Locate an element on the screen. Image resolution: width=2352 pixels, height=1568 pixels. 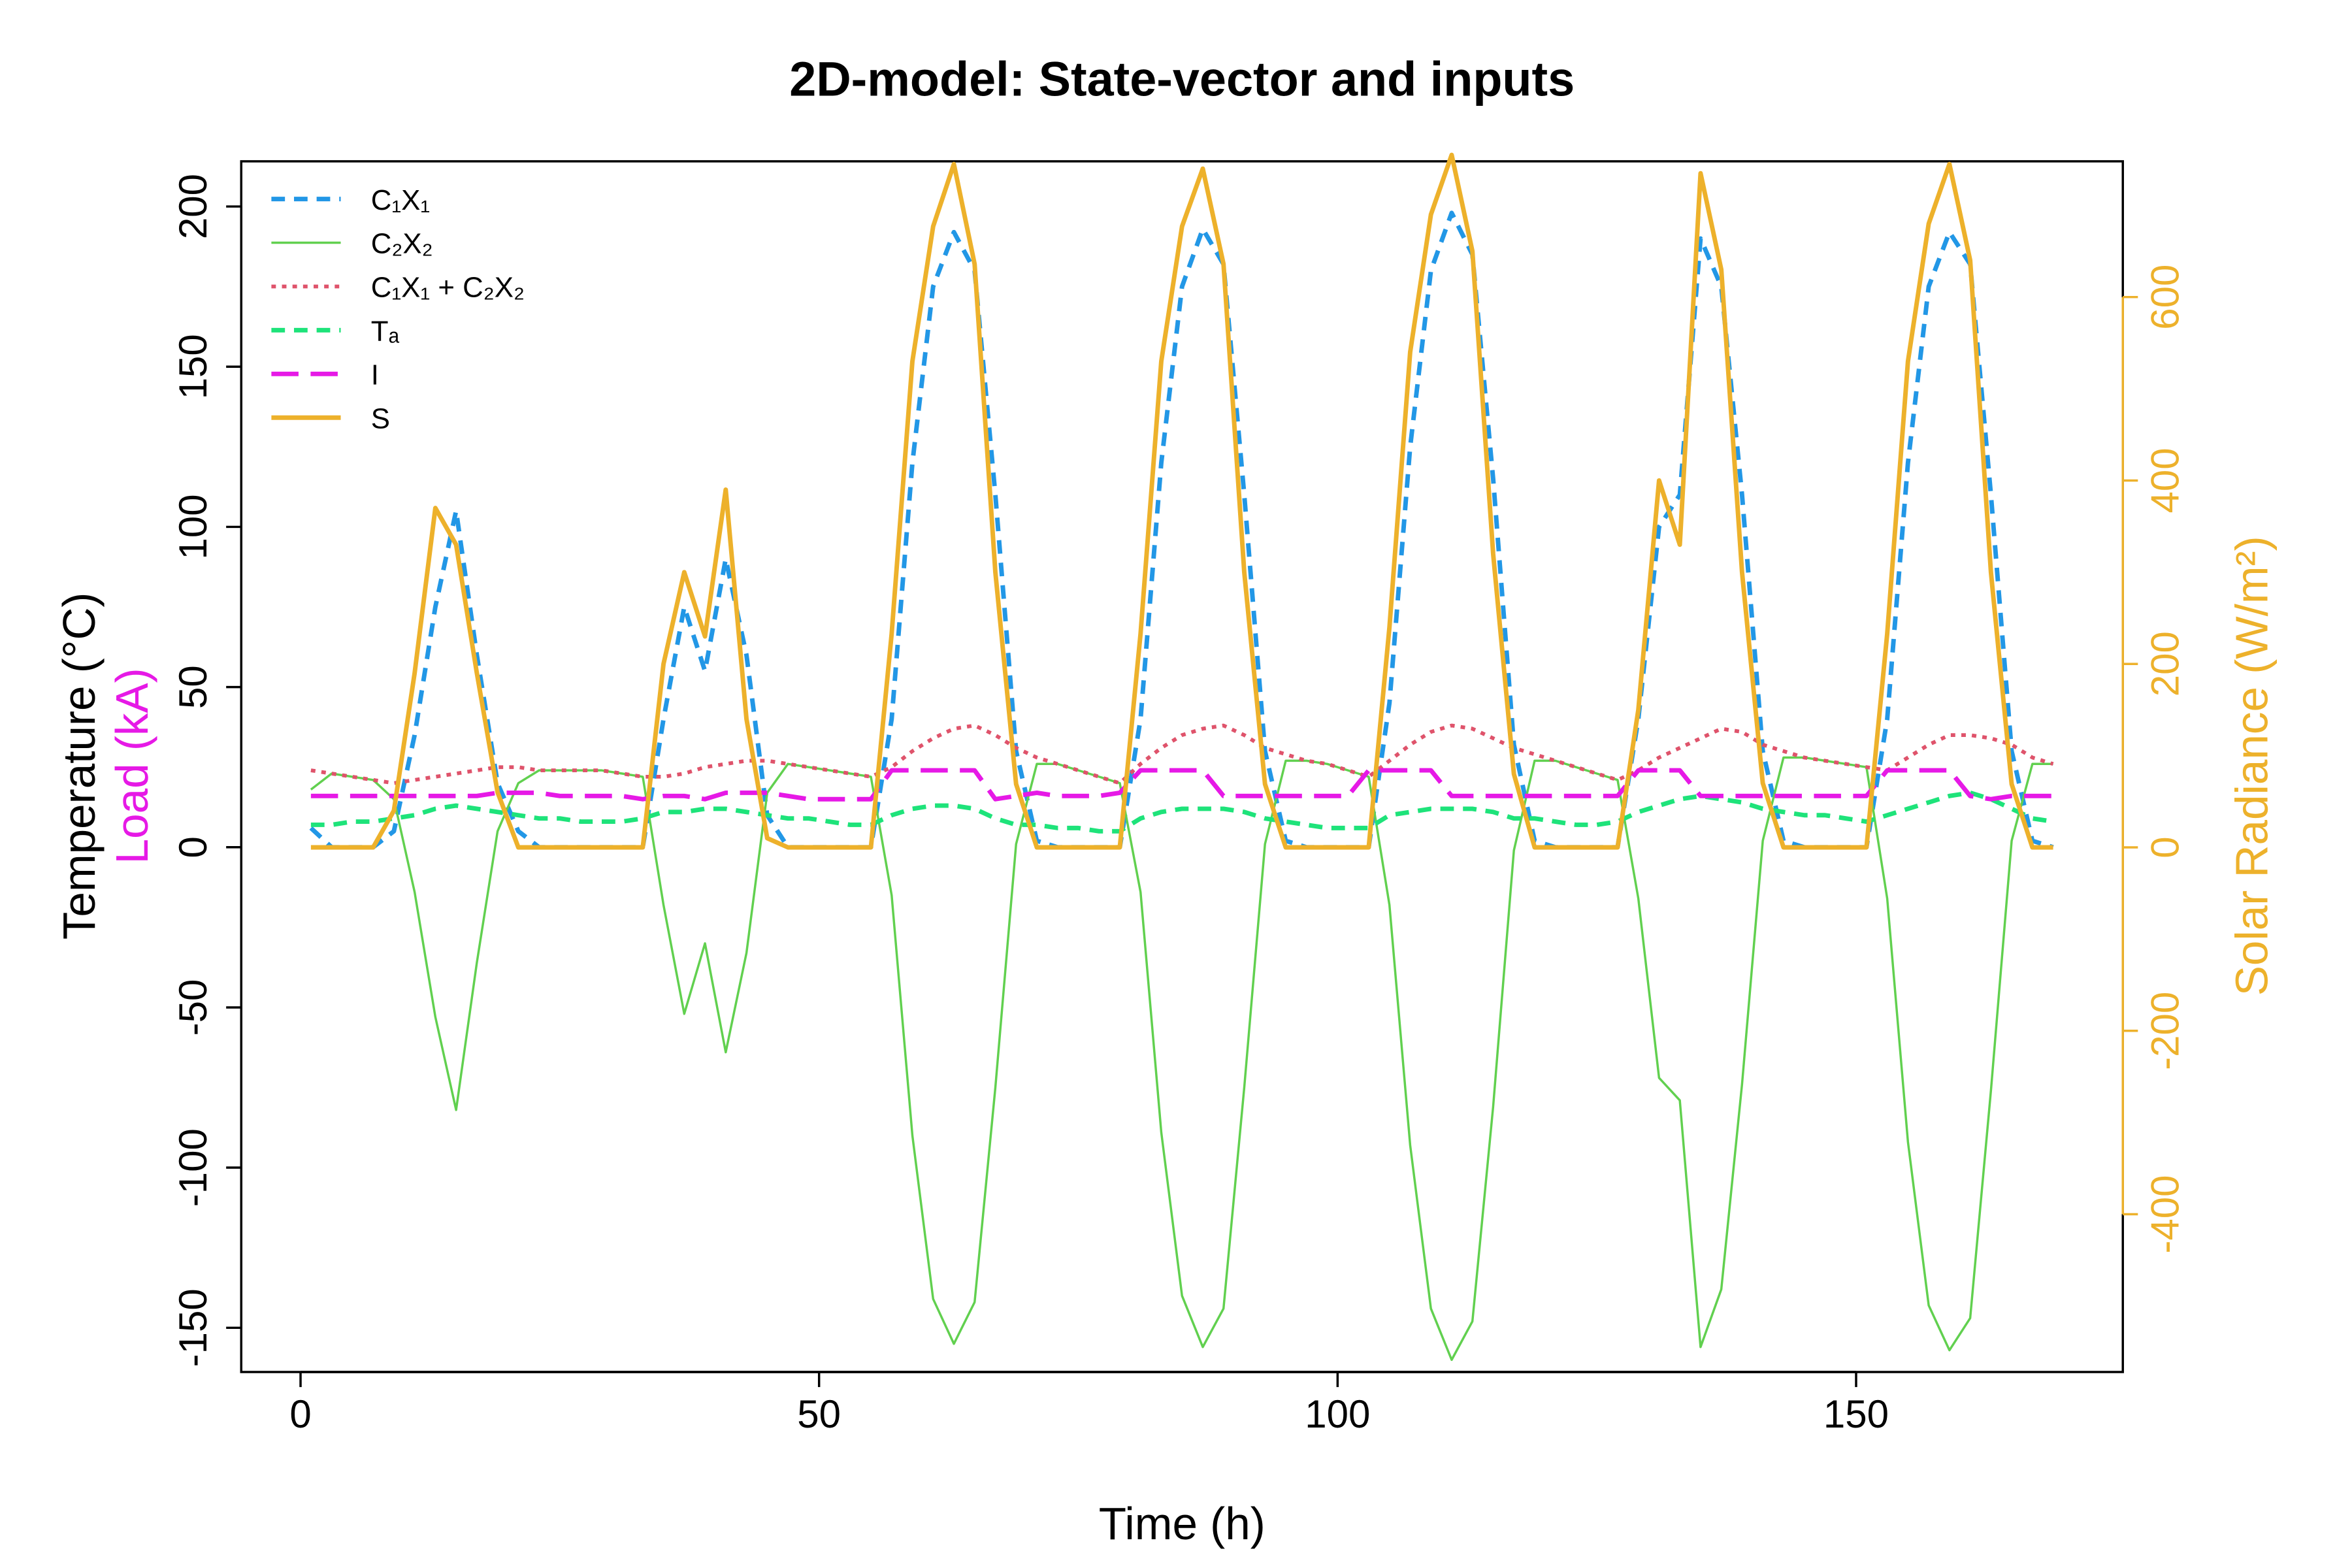
y-tick-label: 0 is located at coordinates (193, 847).